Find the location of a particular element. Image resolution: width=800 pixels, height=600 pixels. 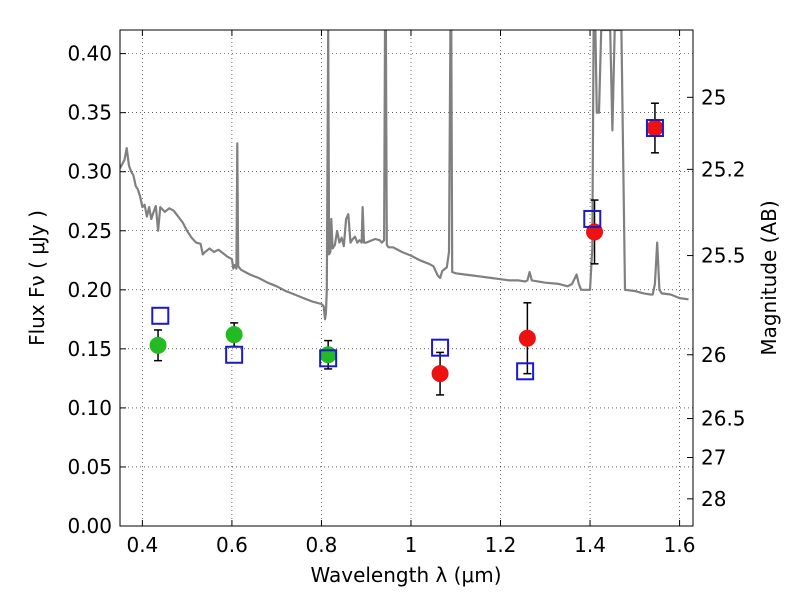

y-tick-label: 0.00 is located at coordinates (89, 526).